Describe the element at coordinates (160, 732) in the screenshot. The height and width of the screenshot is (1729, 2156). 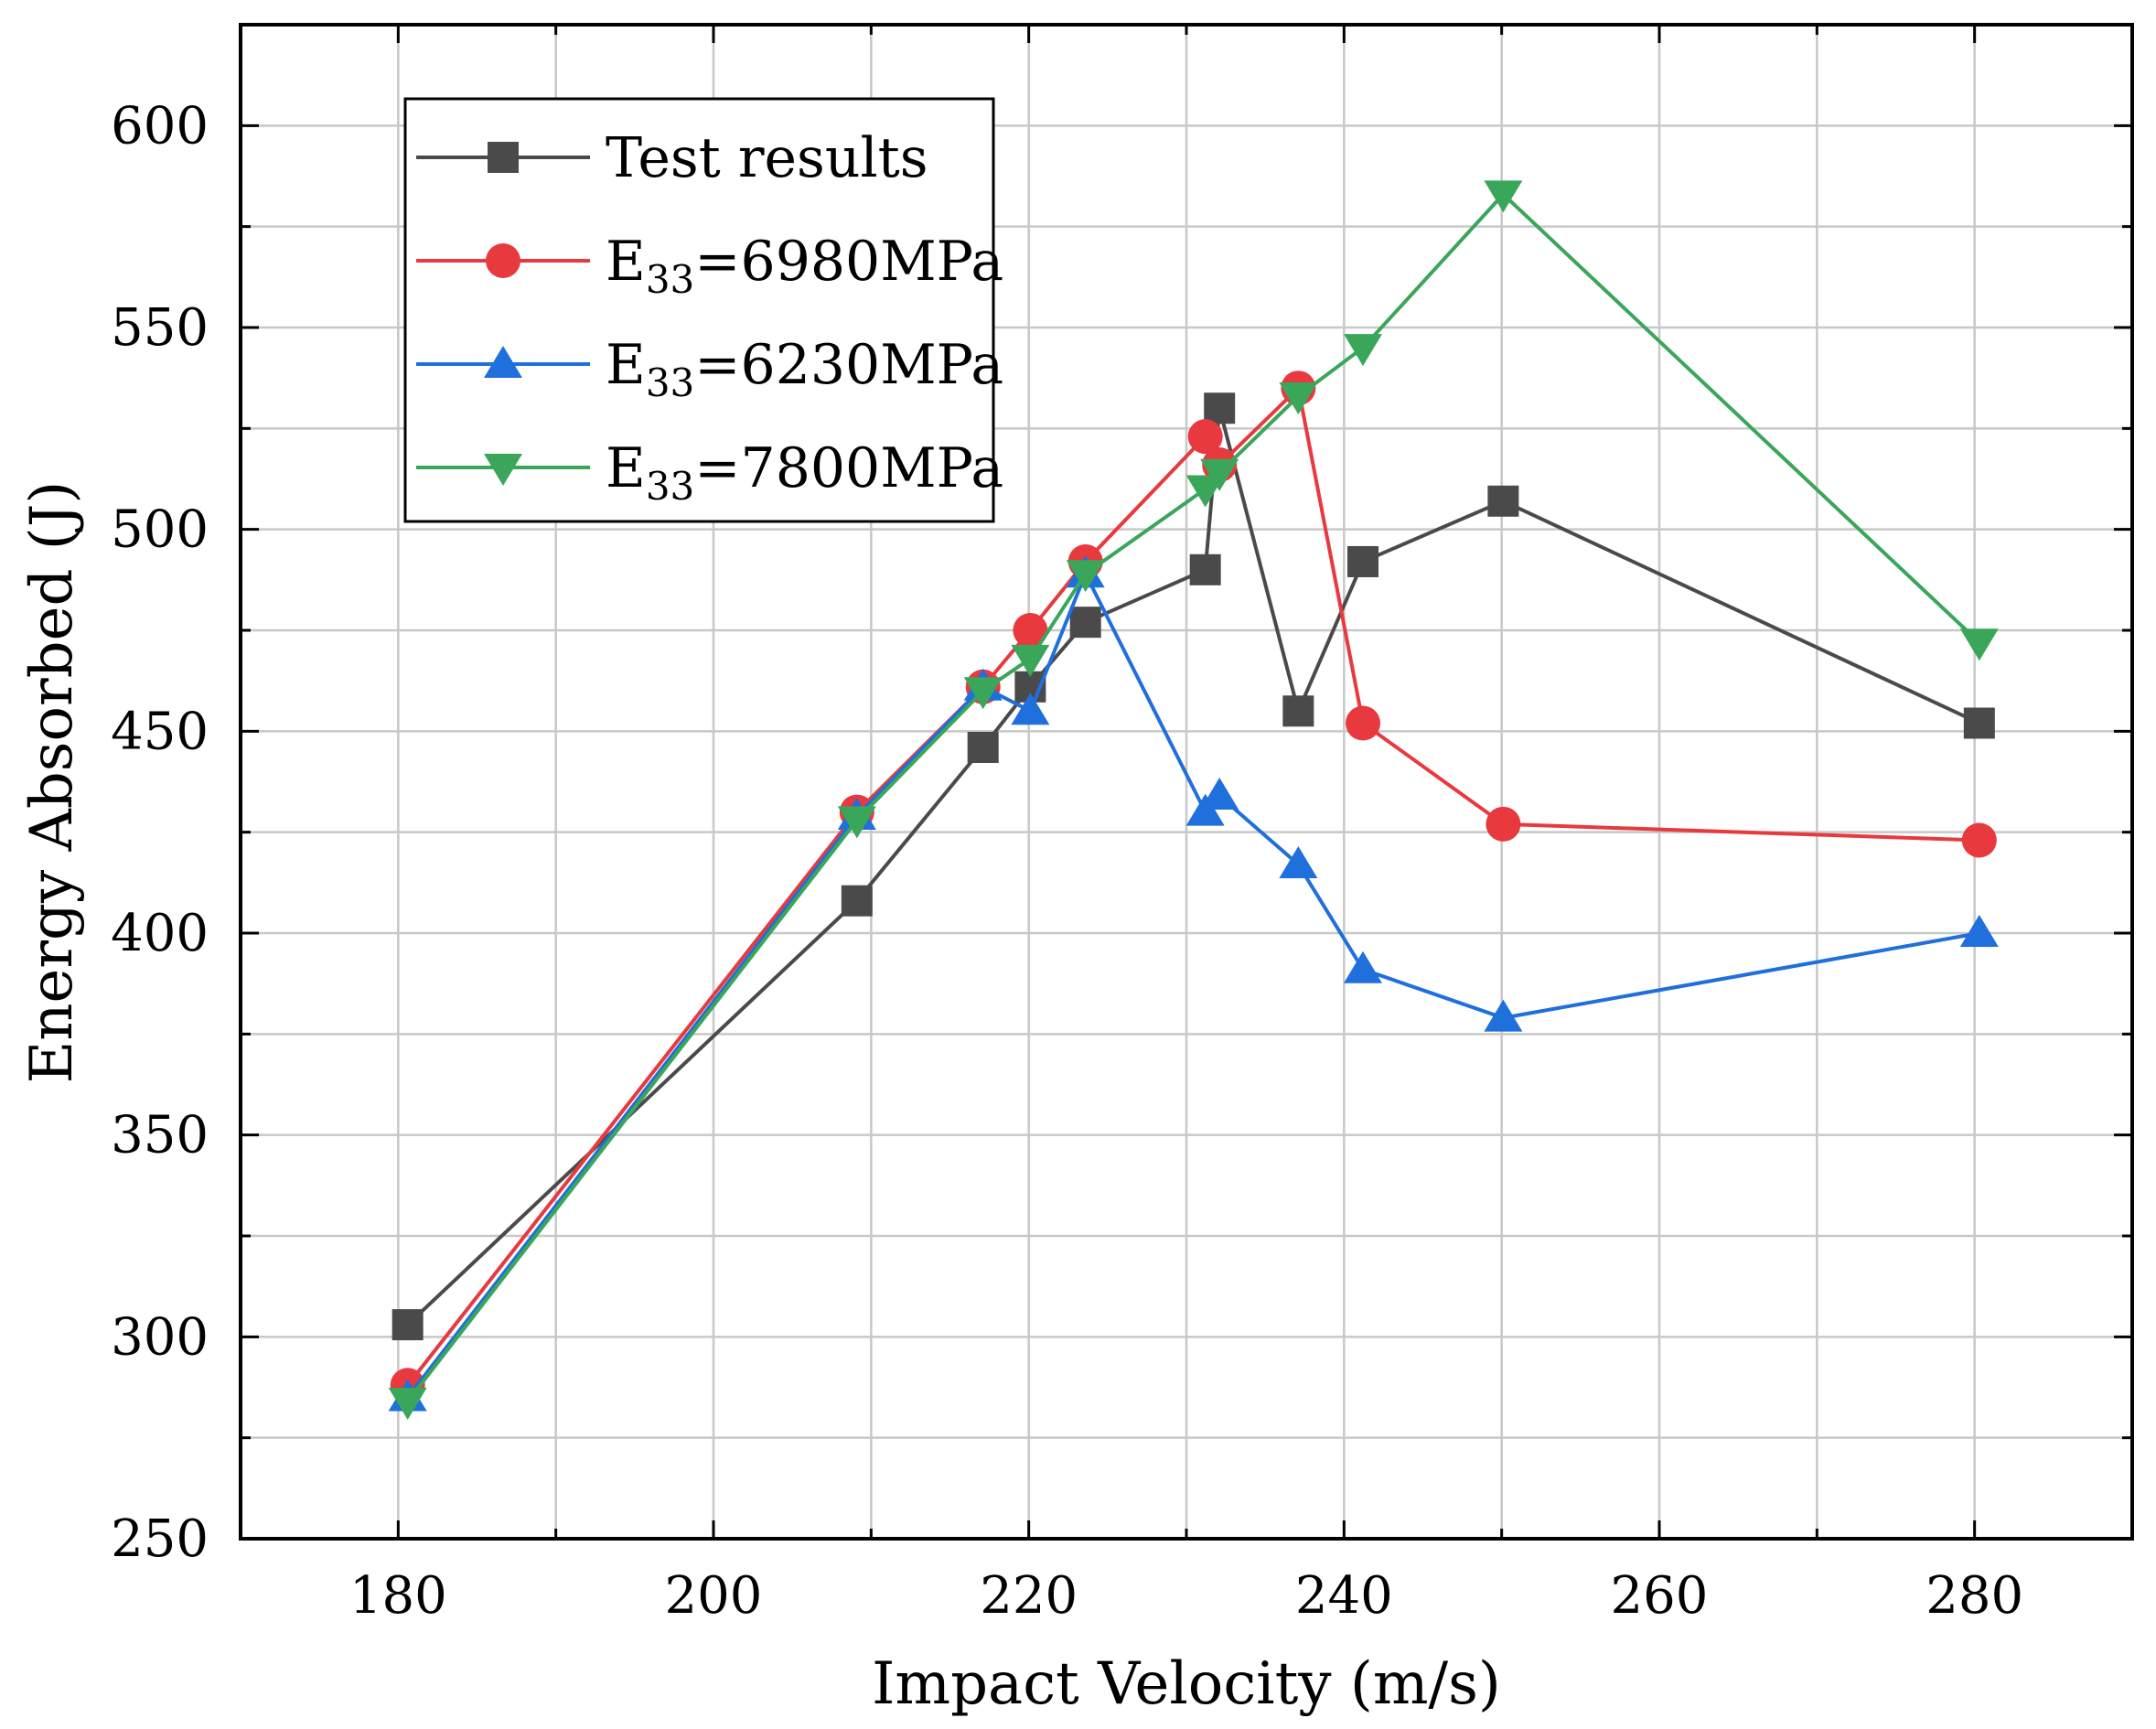
I see `y-tick-label: 450` at that location.